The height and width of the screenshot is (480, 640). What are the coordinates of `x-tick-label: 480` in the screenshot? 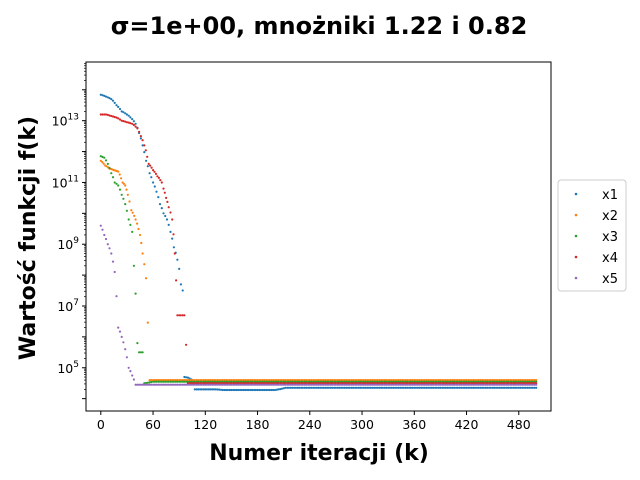 It's located at (519, 424).